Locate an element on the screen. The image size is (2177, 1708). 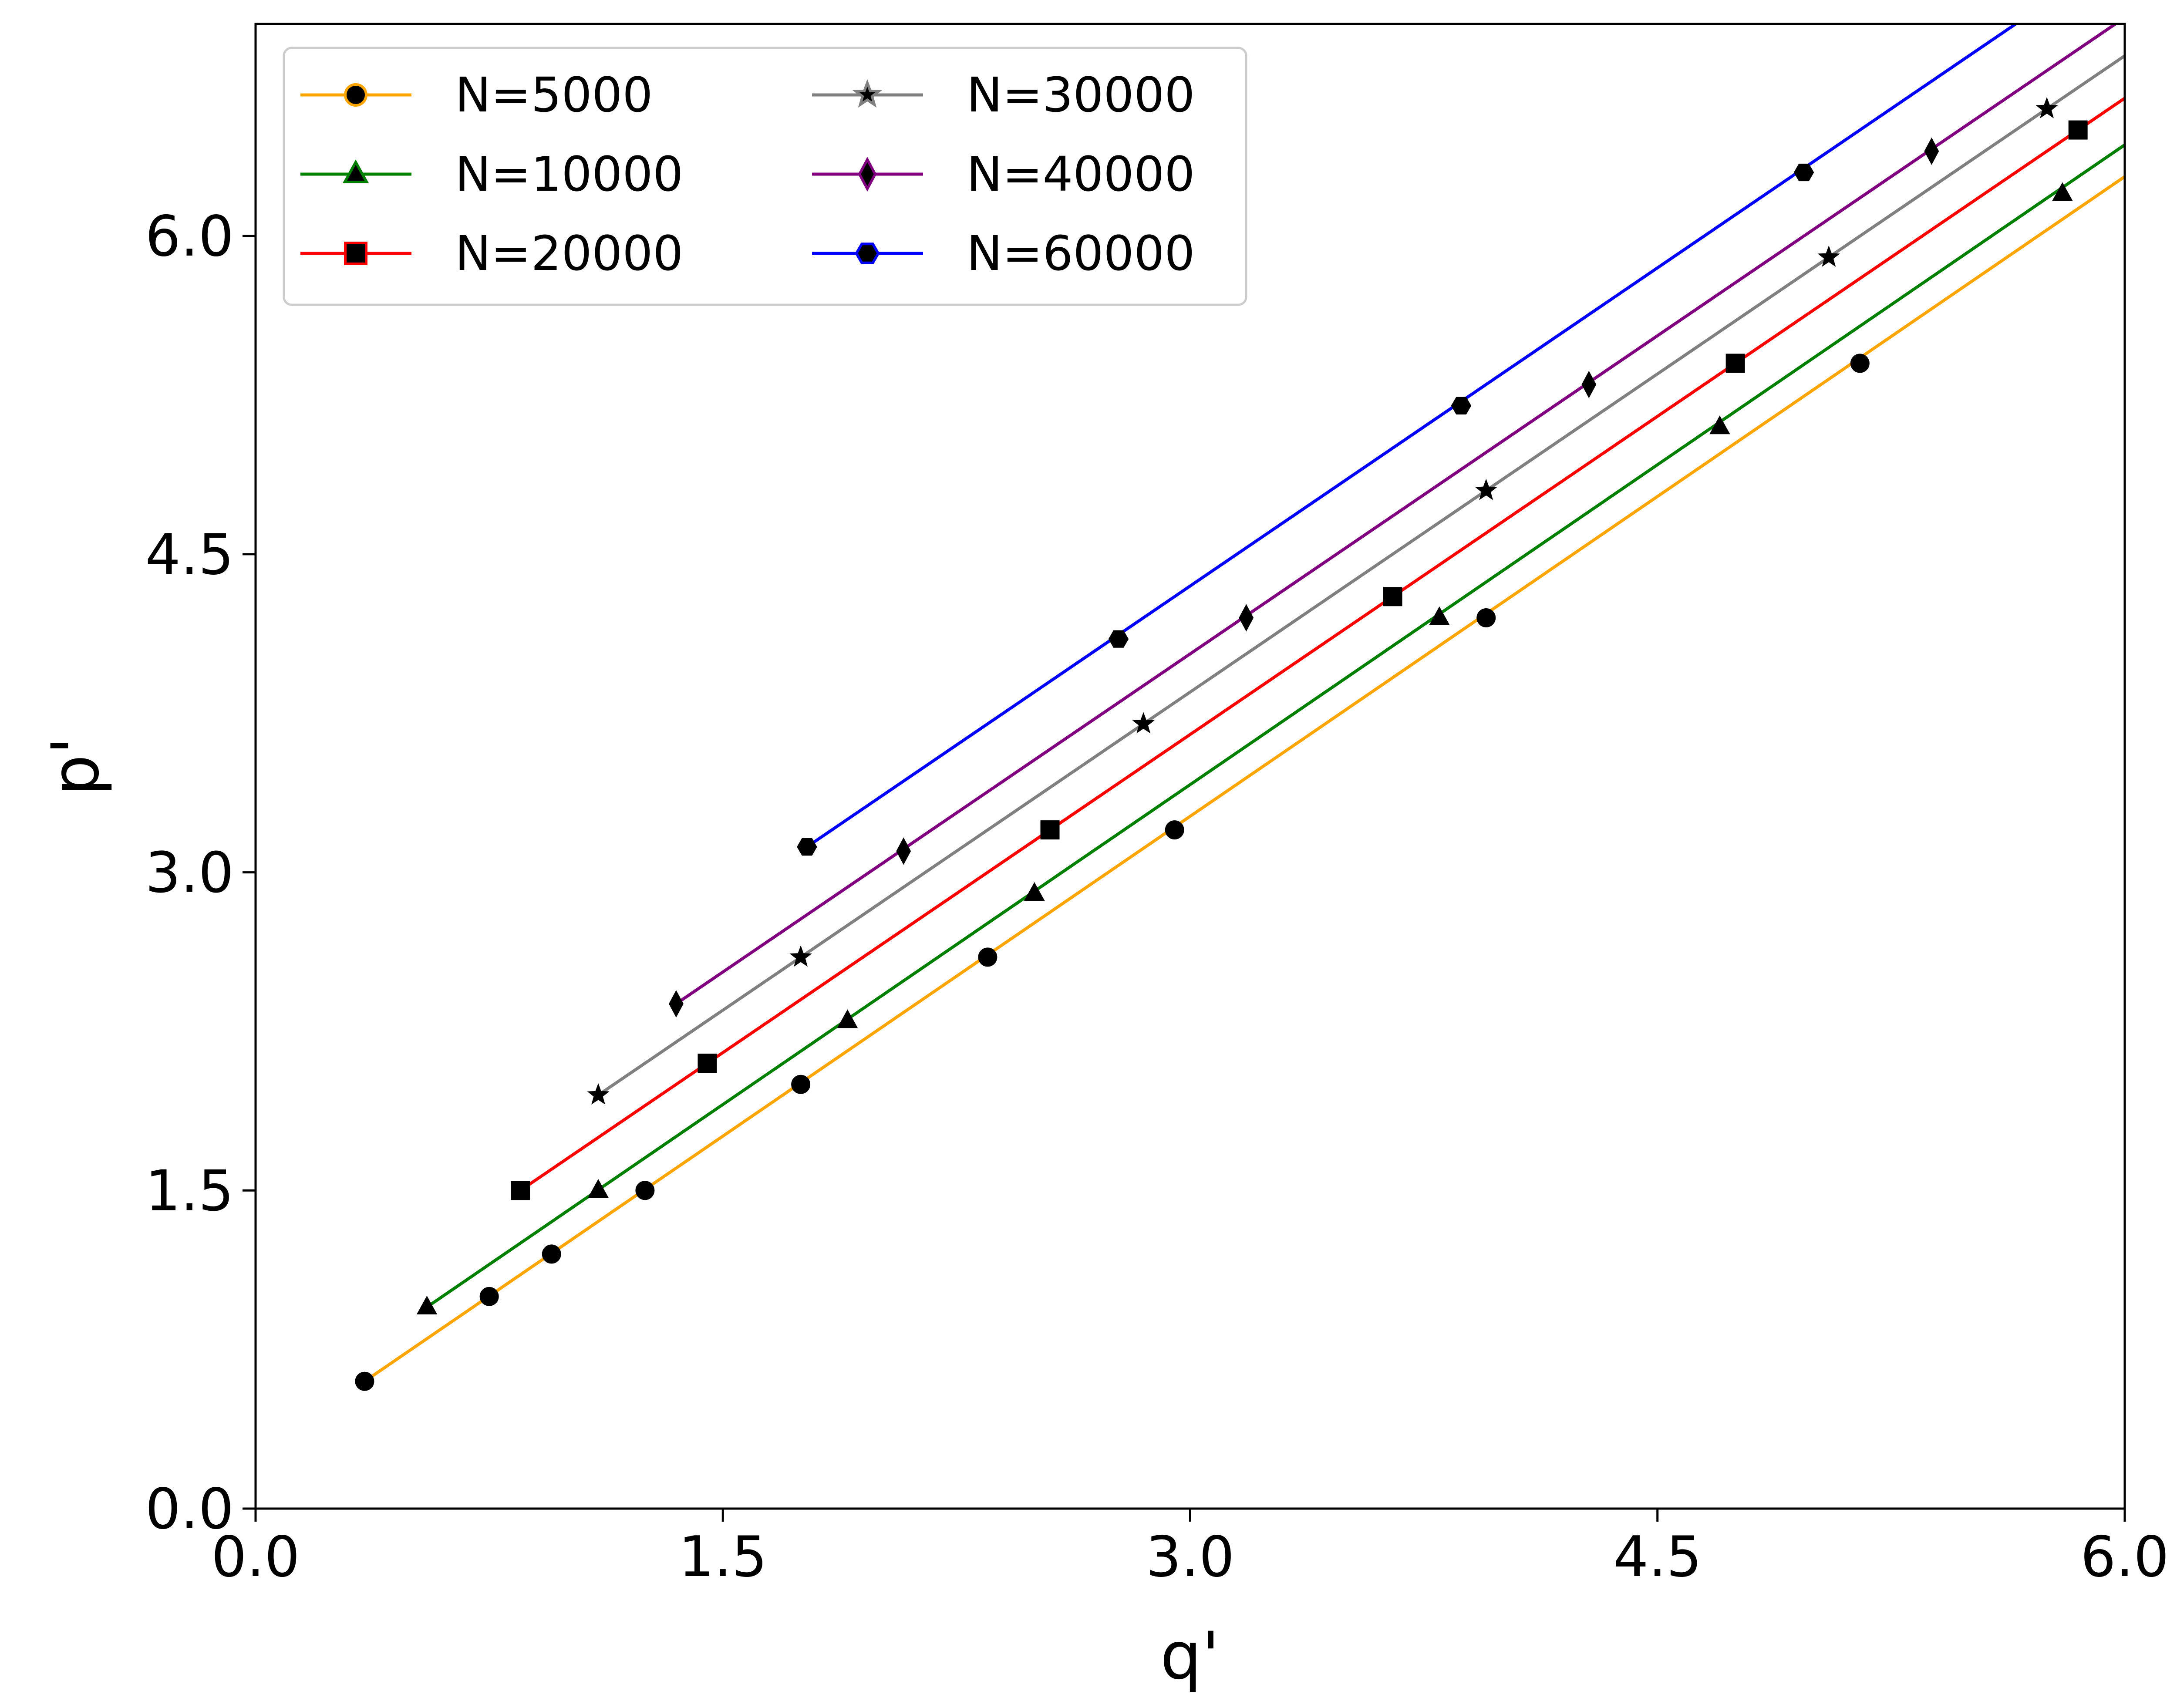
legend-item: N=10000 is located at coordinates (491, 174).